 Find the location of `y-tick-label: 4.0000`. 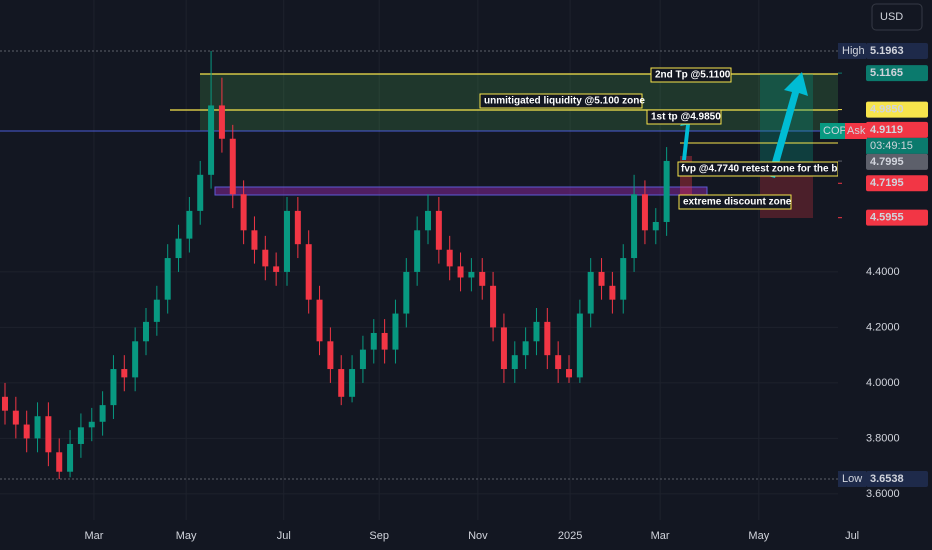

y-tick-label: 4.0000 is located at coordinates (883, 383).